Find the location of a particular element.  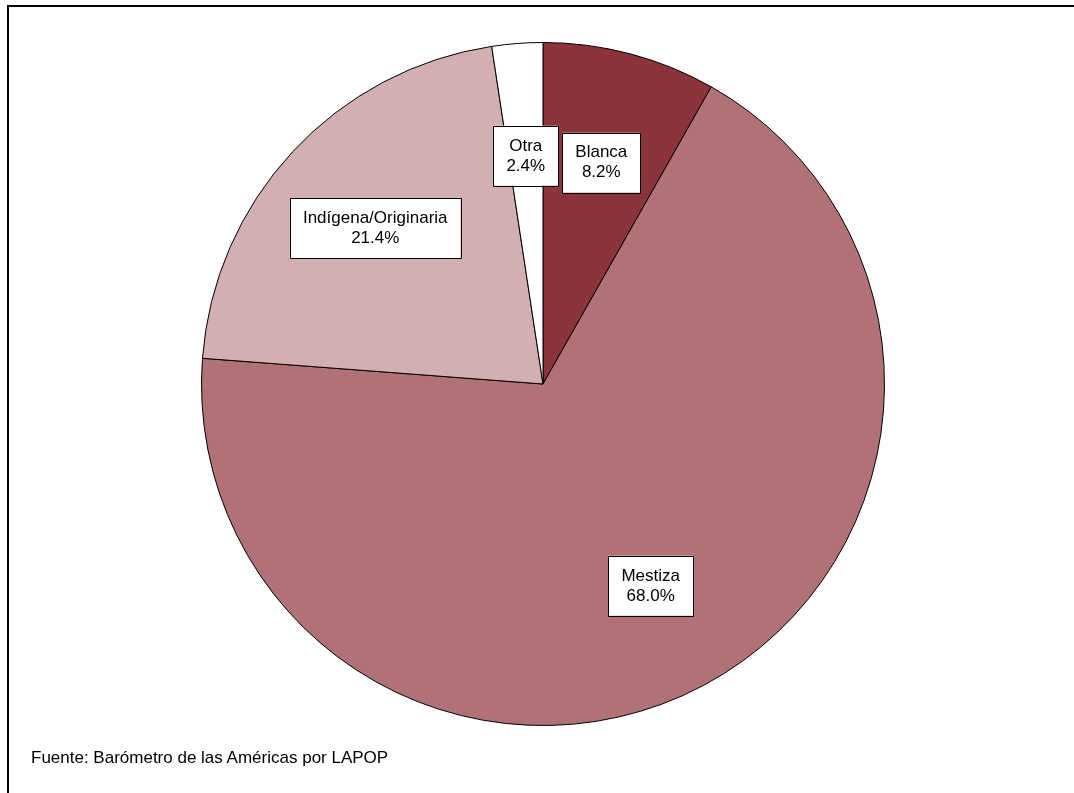

slice-label: Mestiza is located at coordinates (651, 575).